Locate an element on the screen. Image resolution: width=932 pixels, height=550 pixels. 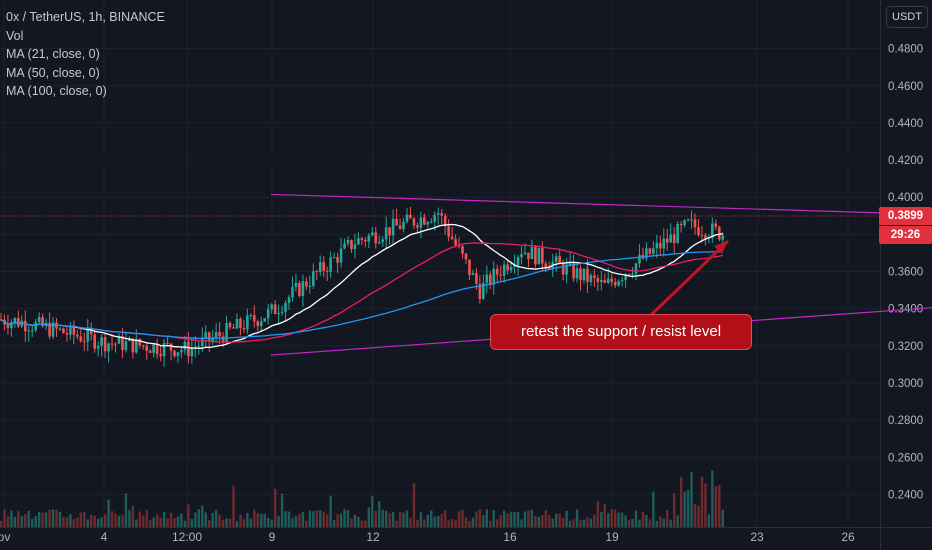
ma50-indicator-label: MA (50, close, 0) is located at coordinates (53, 72).